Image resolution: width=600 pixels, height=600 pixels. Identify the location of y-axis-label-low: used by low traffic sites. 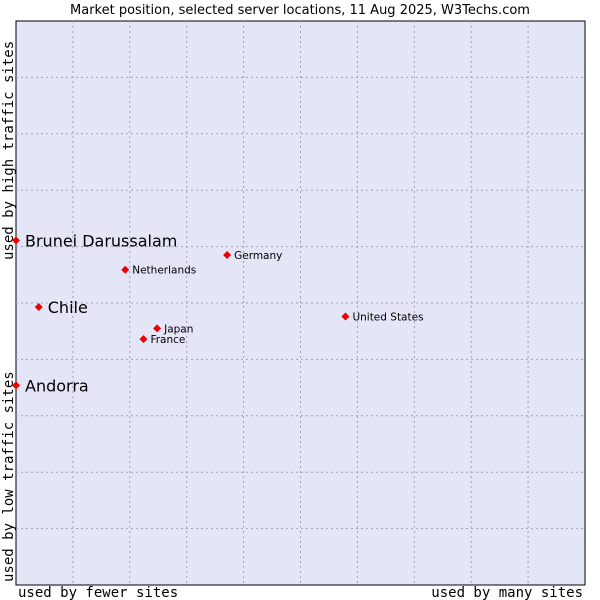
(9, 476).